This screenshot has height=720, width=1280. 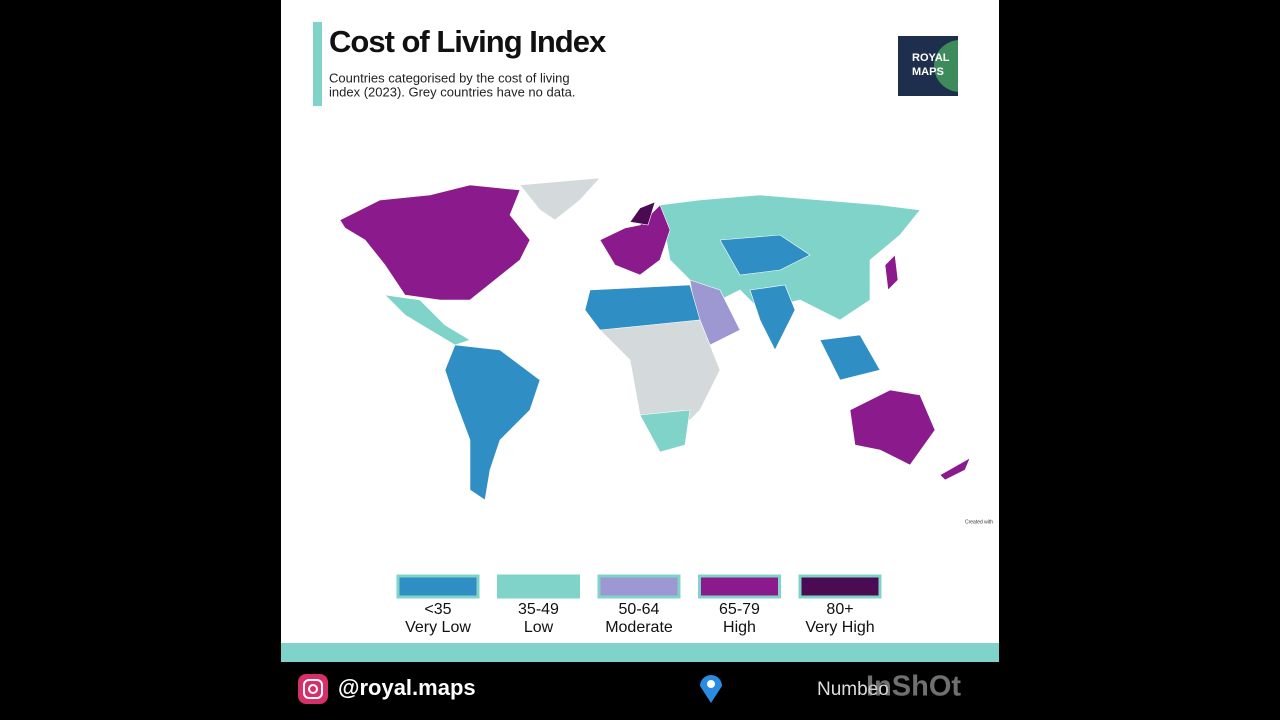 What do you see at coordinates (407, 687) in the screenshot?
I see `handle: @royal.maps` at bounding box center [407, 687].